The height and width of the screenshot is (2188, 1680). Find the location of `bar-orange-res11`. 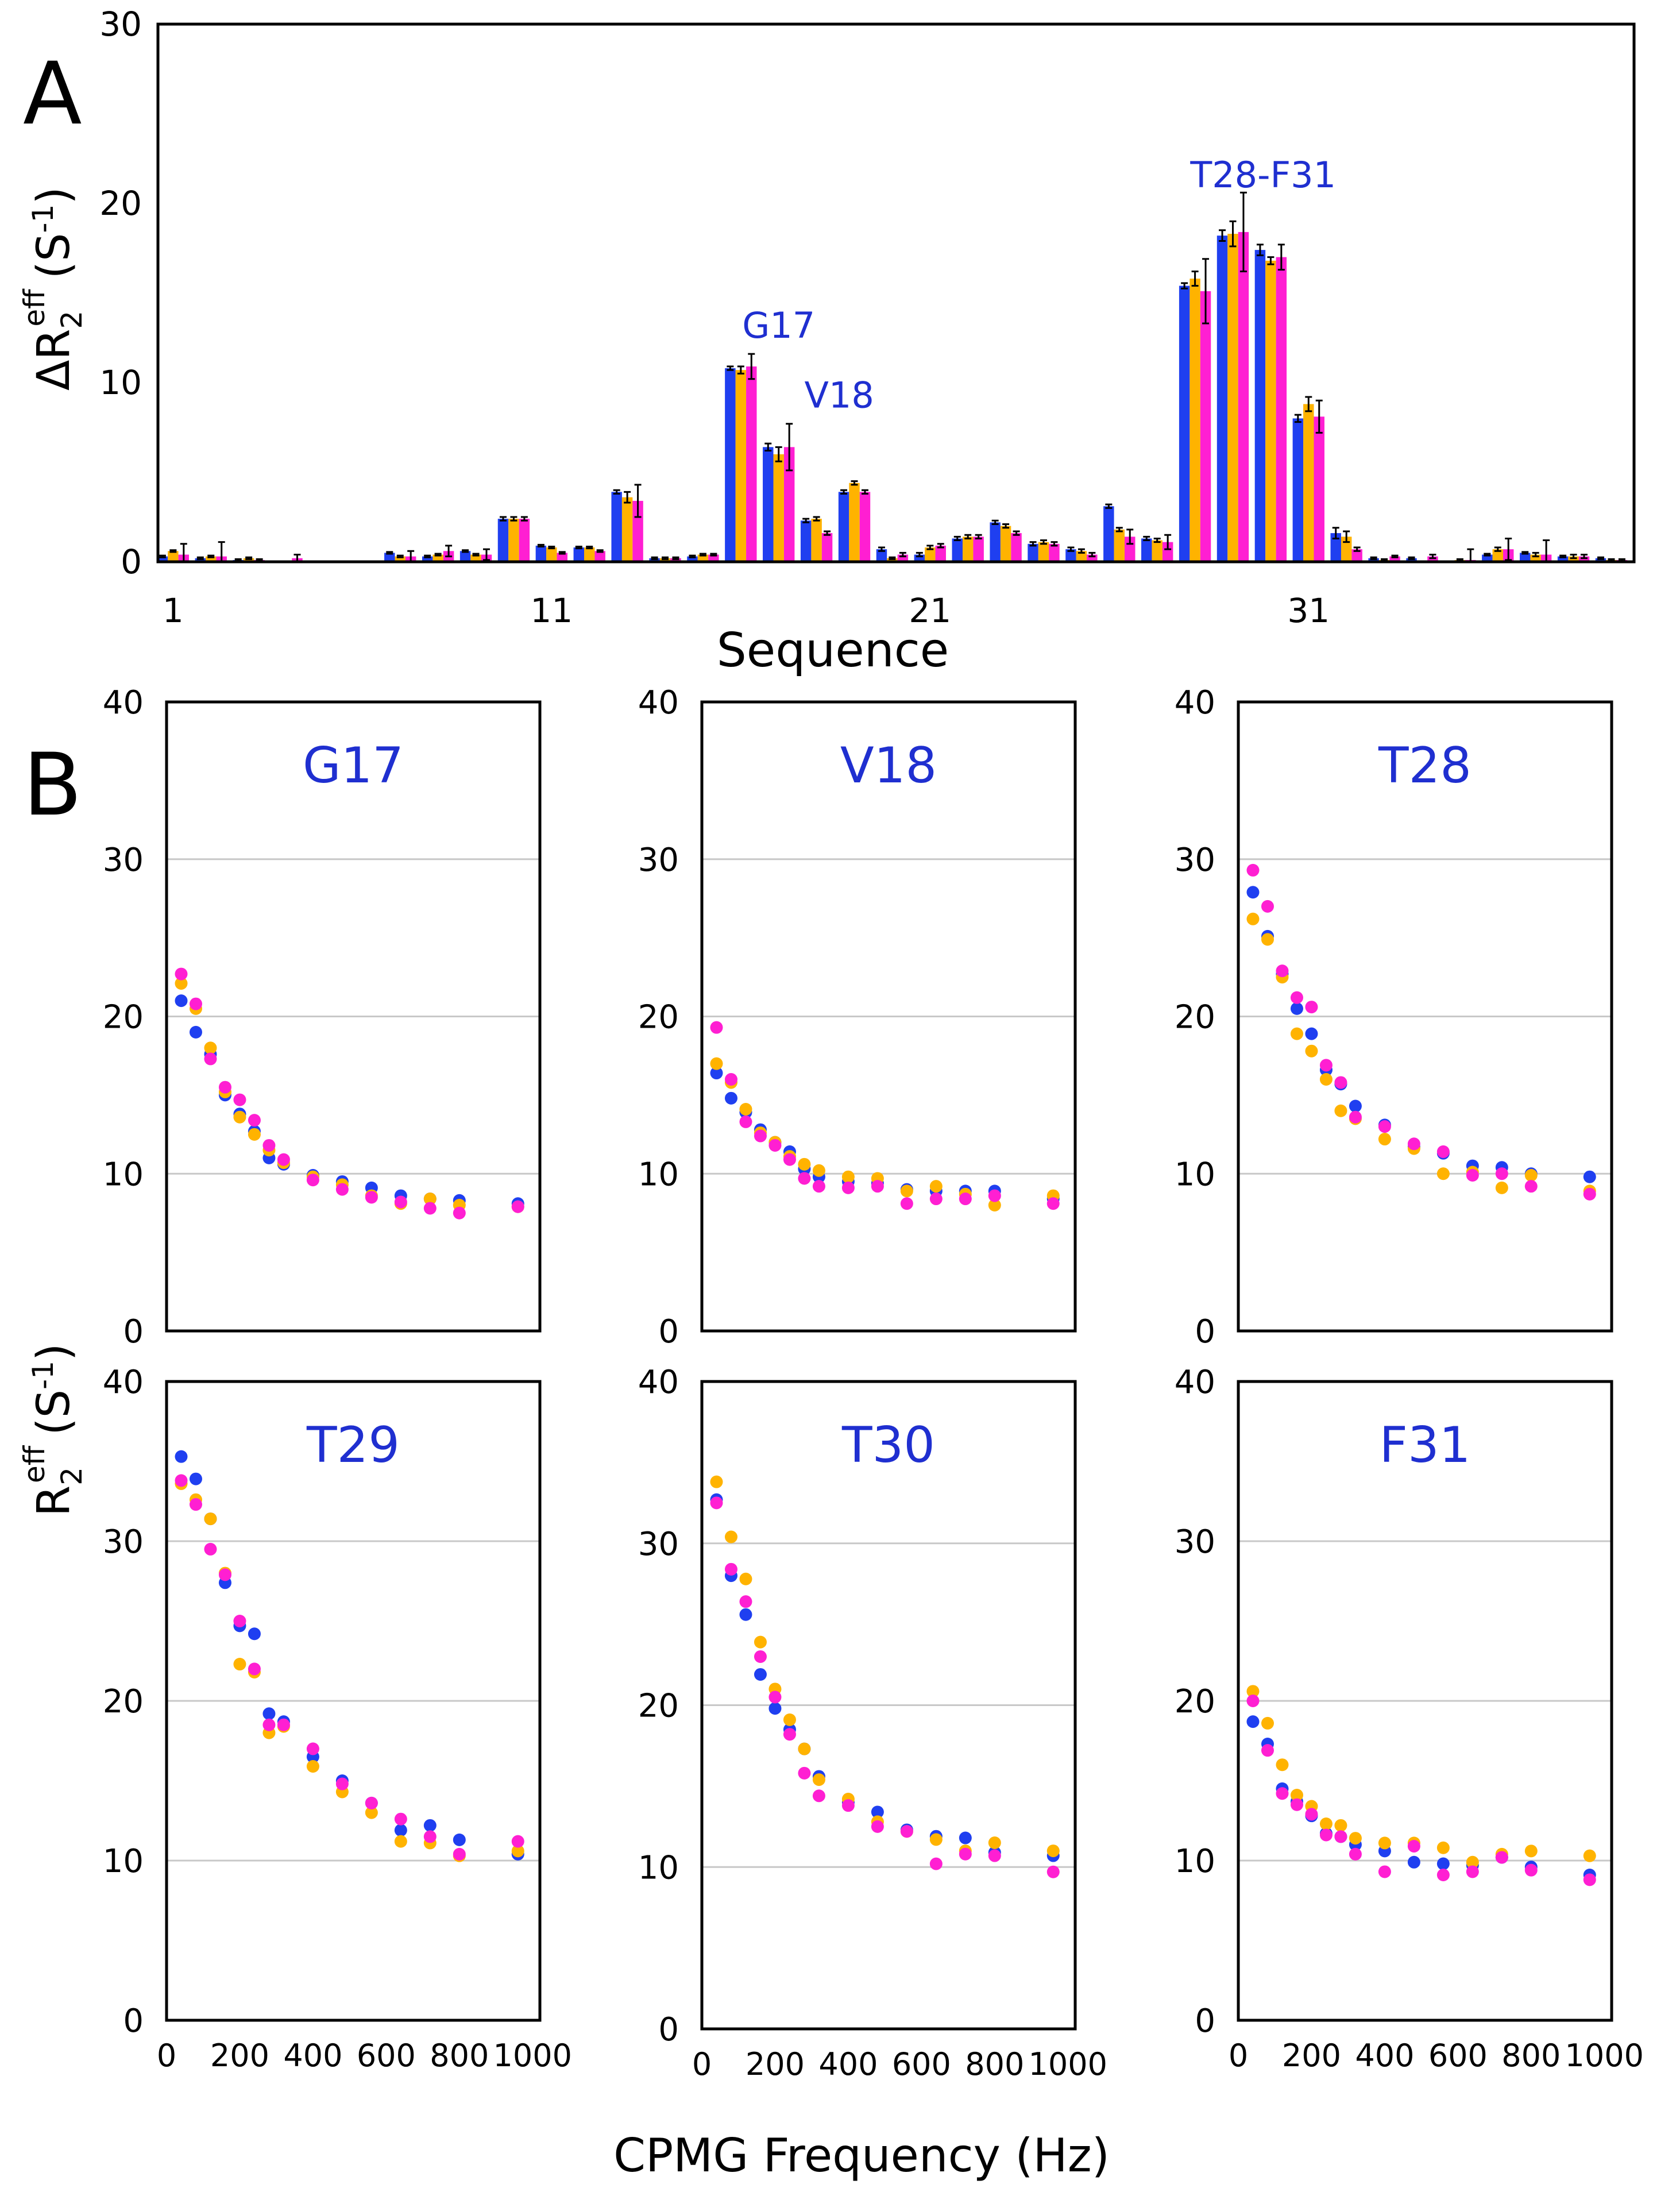

bar-orange-res11 is located at coordinates (551, 554).